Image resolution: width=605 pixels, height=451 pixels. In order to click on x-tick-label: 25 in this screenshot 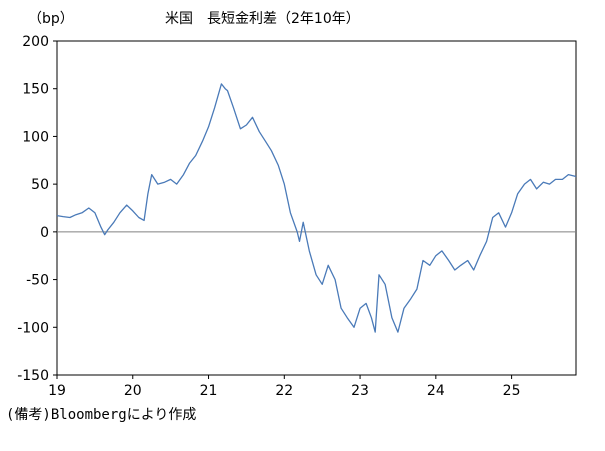, I will do `click(512, 391)`.